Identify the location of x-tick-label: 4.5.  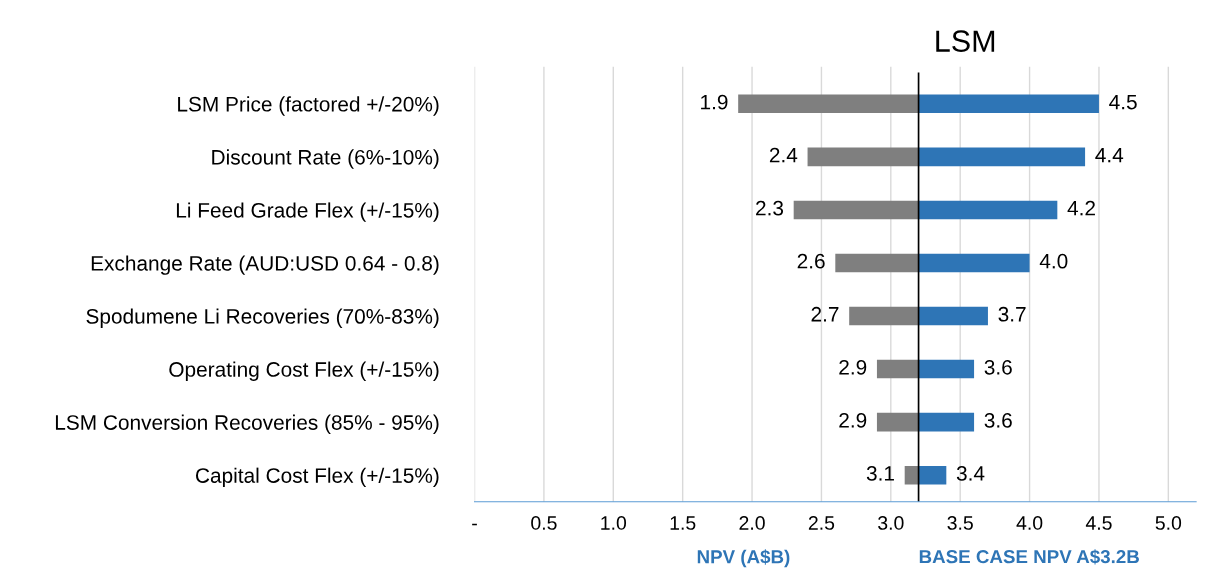
(1098, 523).